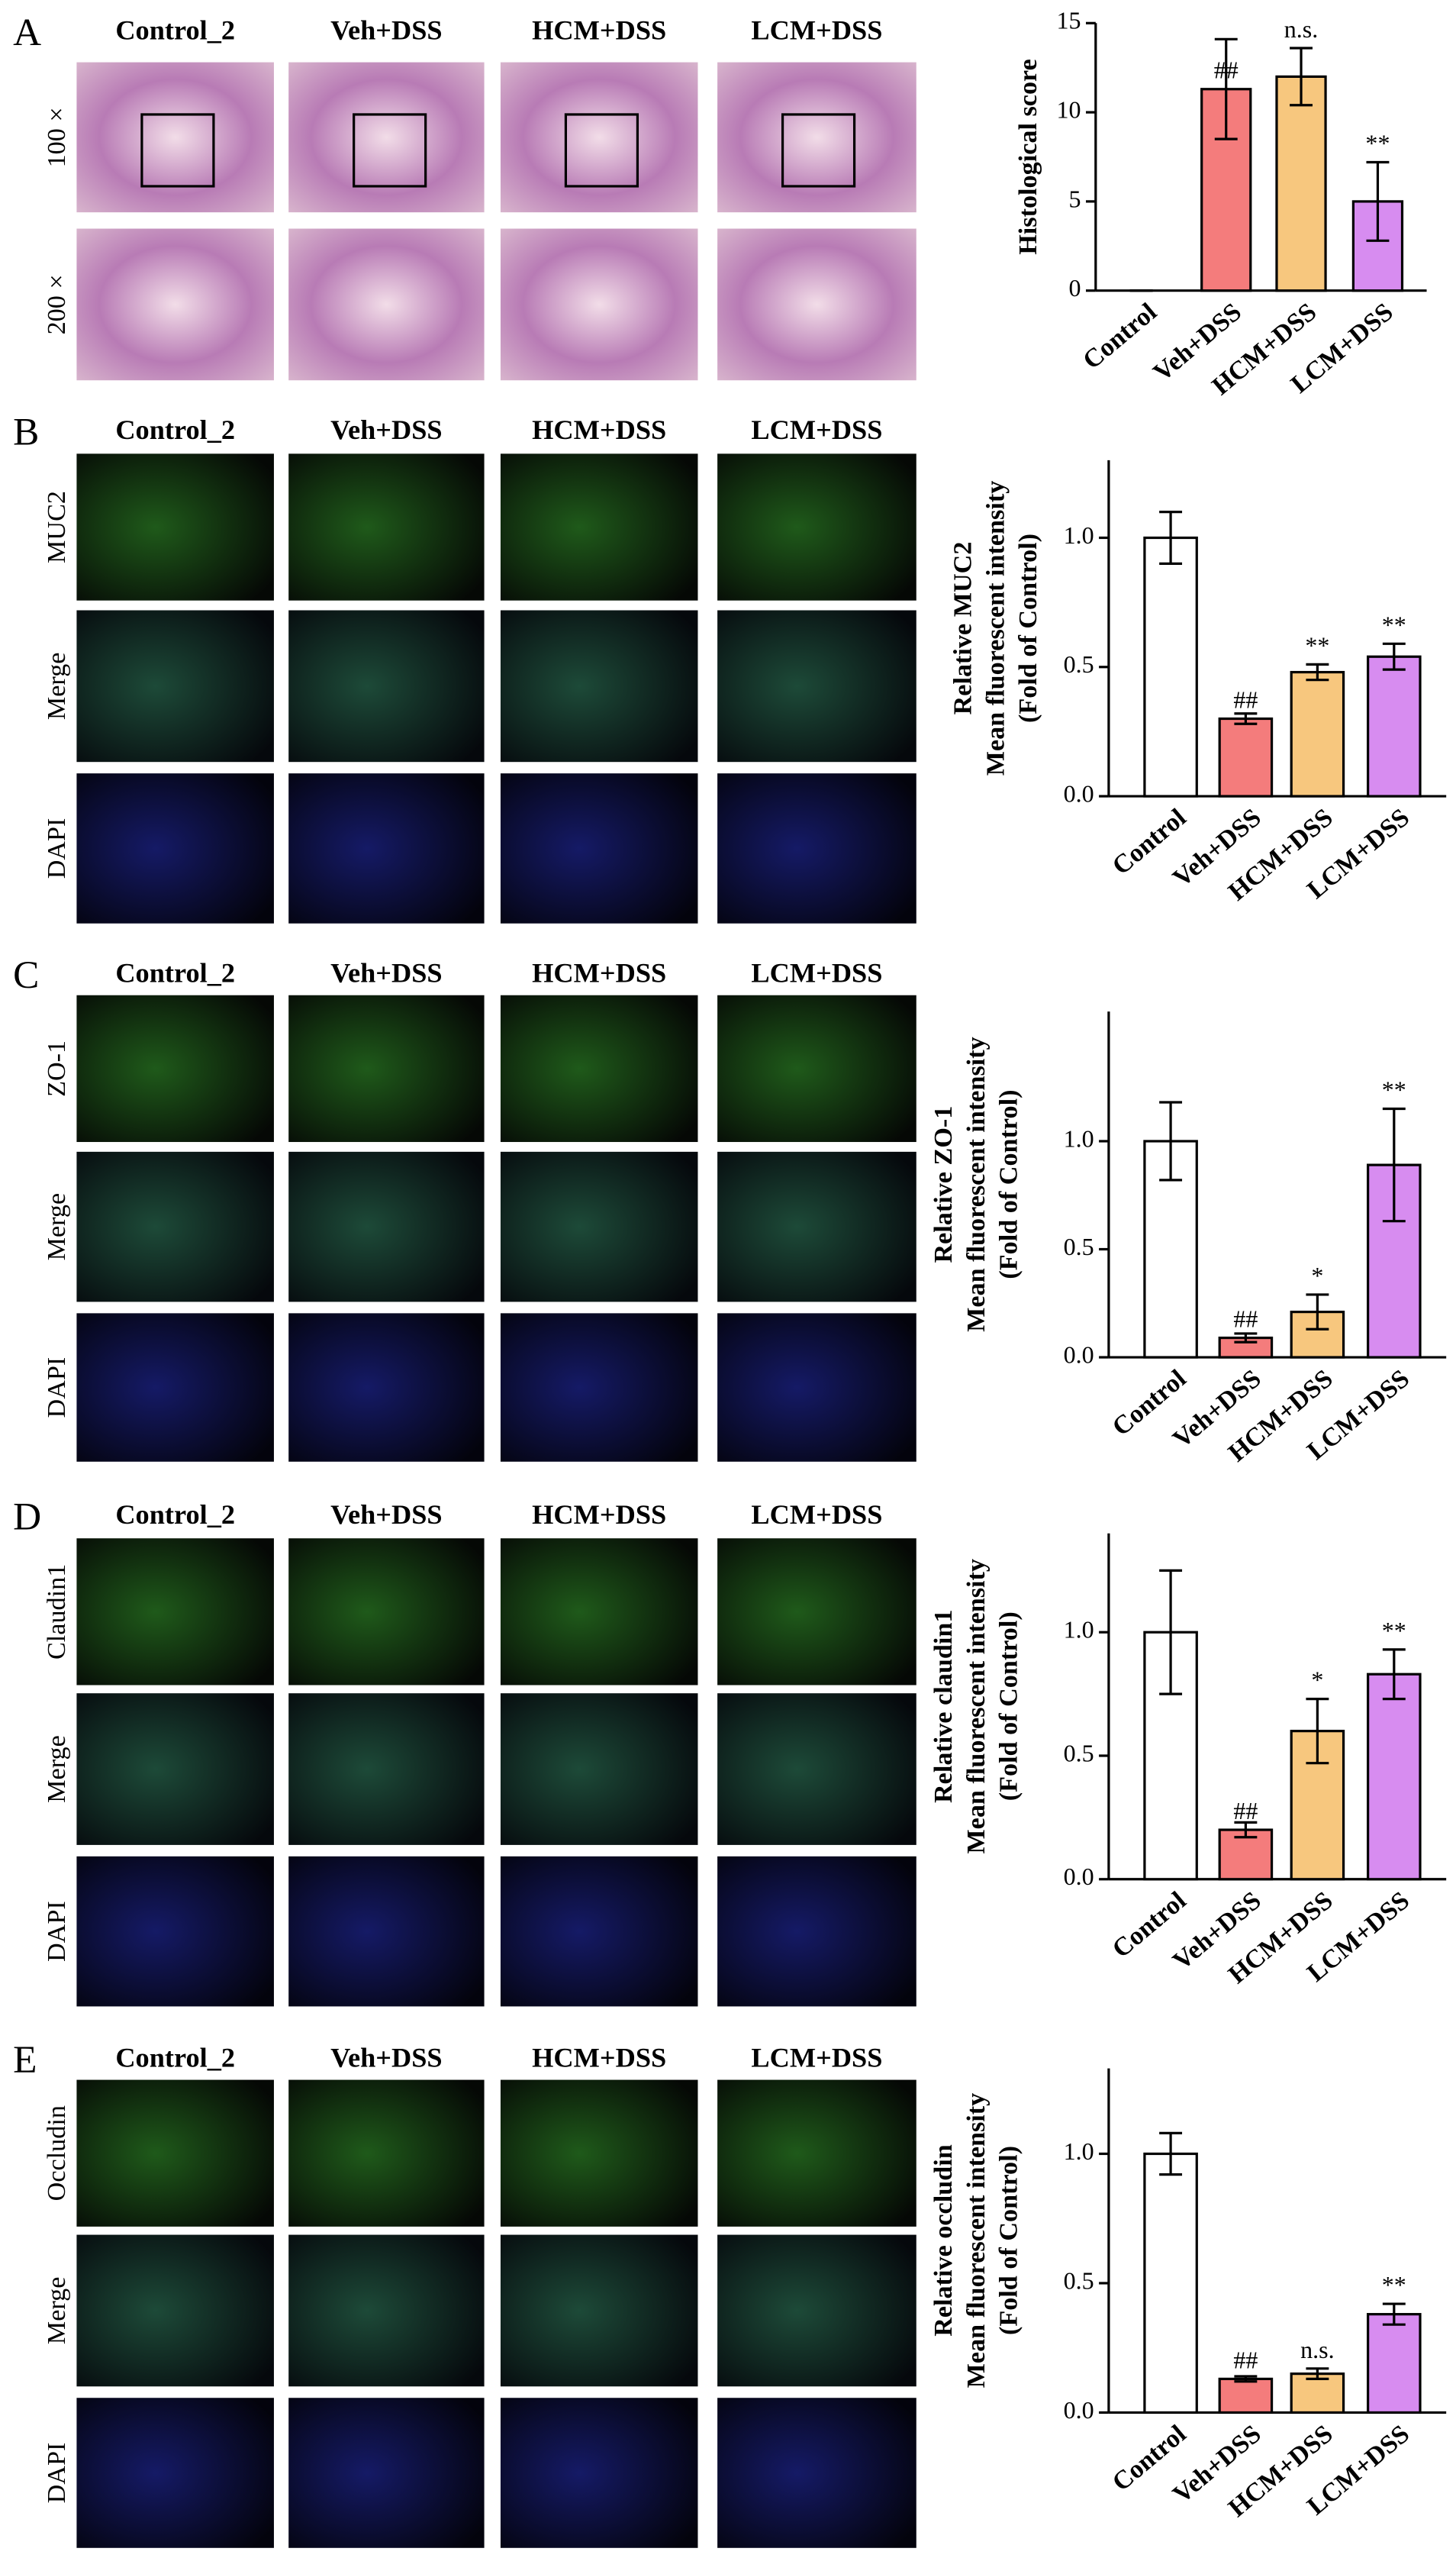 Image resolution: width=1456 pixels, height=2558 pixels. What do you see at coordinates (1069, 20) in the screenshot?
I see `y-tick-label: 15` at bounding box center [1069, 20].